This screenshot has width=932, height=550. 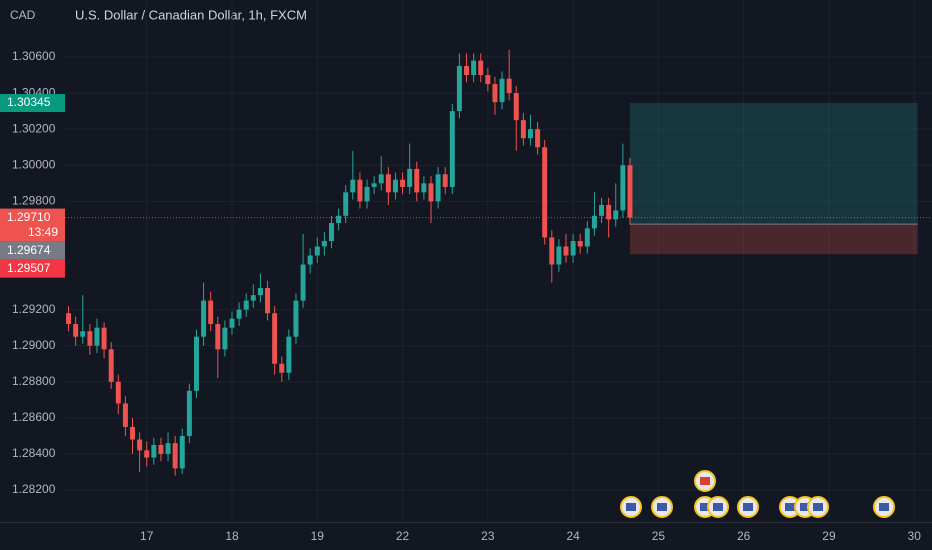 What do you see at coordinates (34, 56) in the screenshot?
I see `y-tick-label: 1.30600` at bounding box center [34, 56].